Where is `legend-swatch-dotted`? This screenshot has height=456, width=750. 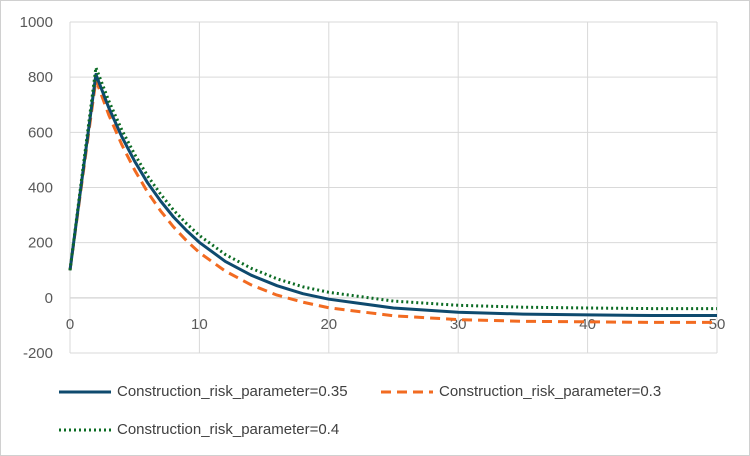
legend-swatch-dotted is located at coordinates (85, 429).